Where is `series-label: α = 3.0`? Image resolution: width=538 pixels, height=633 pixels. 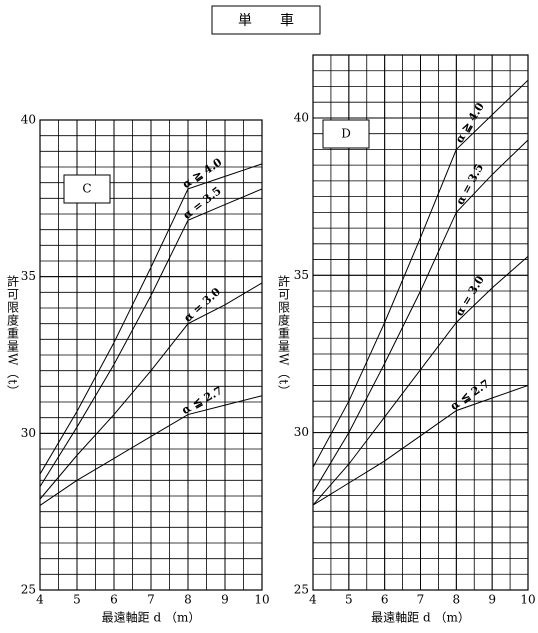 series-label: α = 3.0 is located at coordinates (470, 295).